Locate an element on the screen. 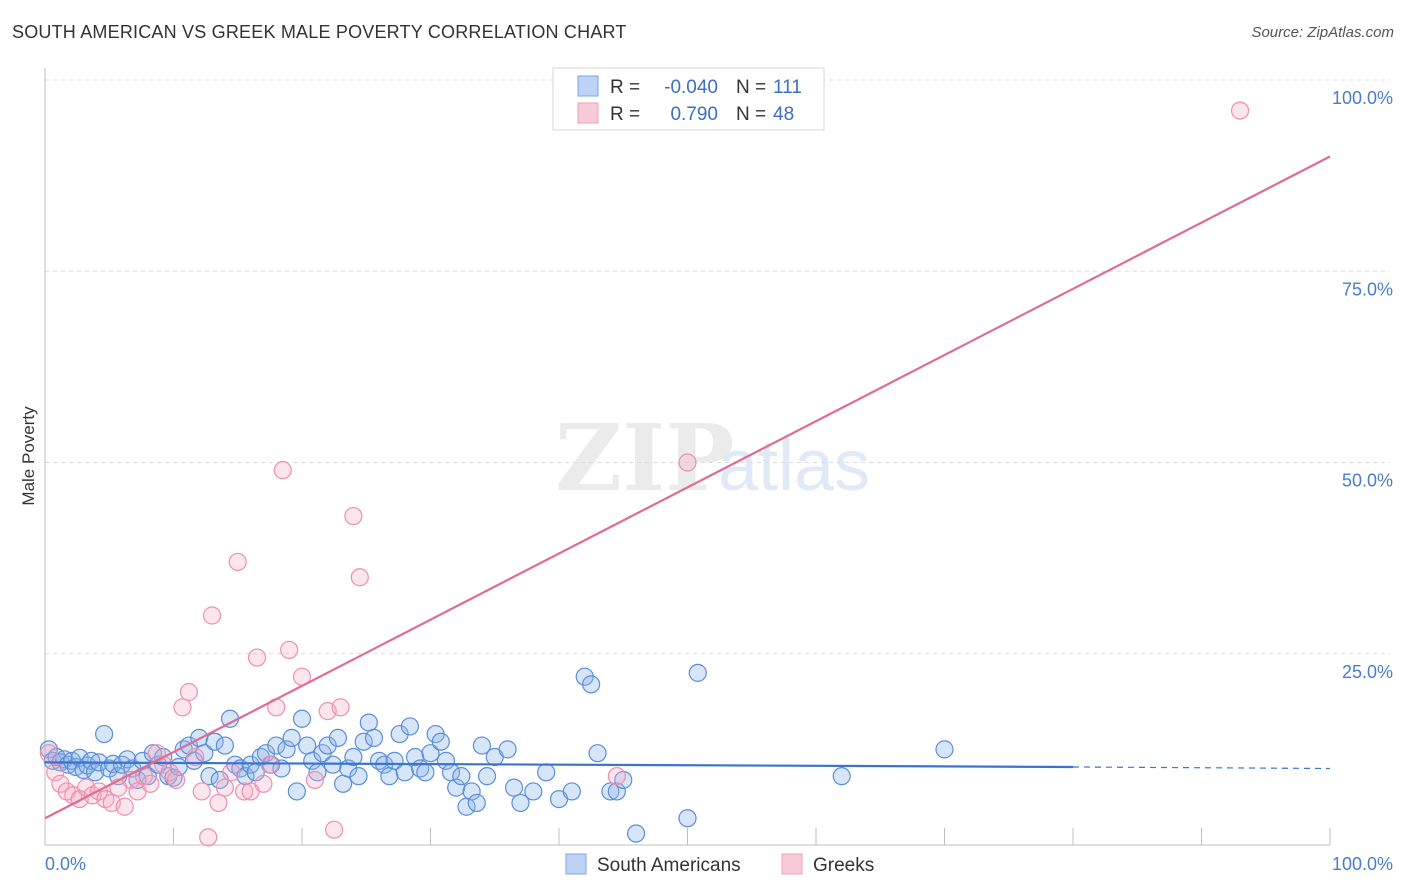 The height and width of the screenshot is (892, 1406). legend-n-value-2: 48 is located at coordinates (783, 114).